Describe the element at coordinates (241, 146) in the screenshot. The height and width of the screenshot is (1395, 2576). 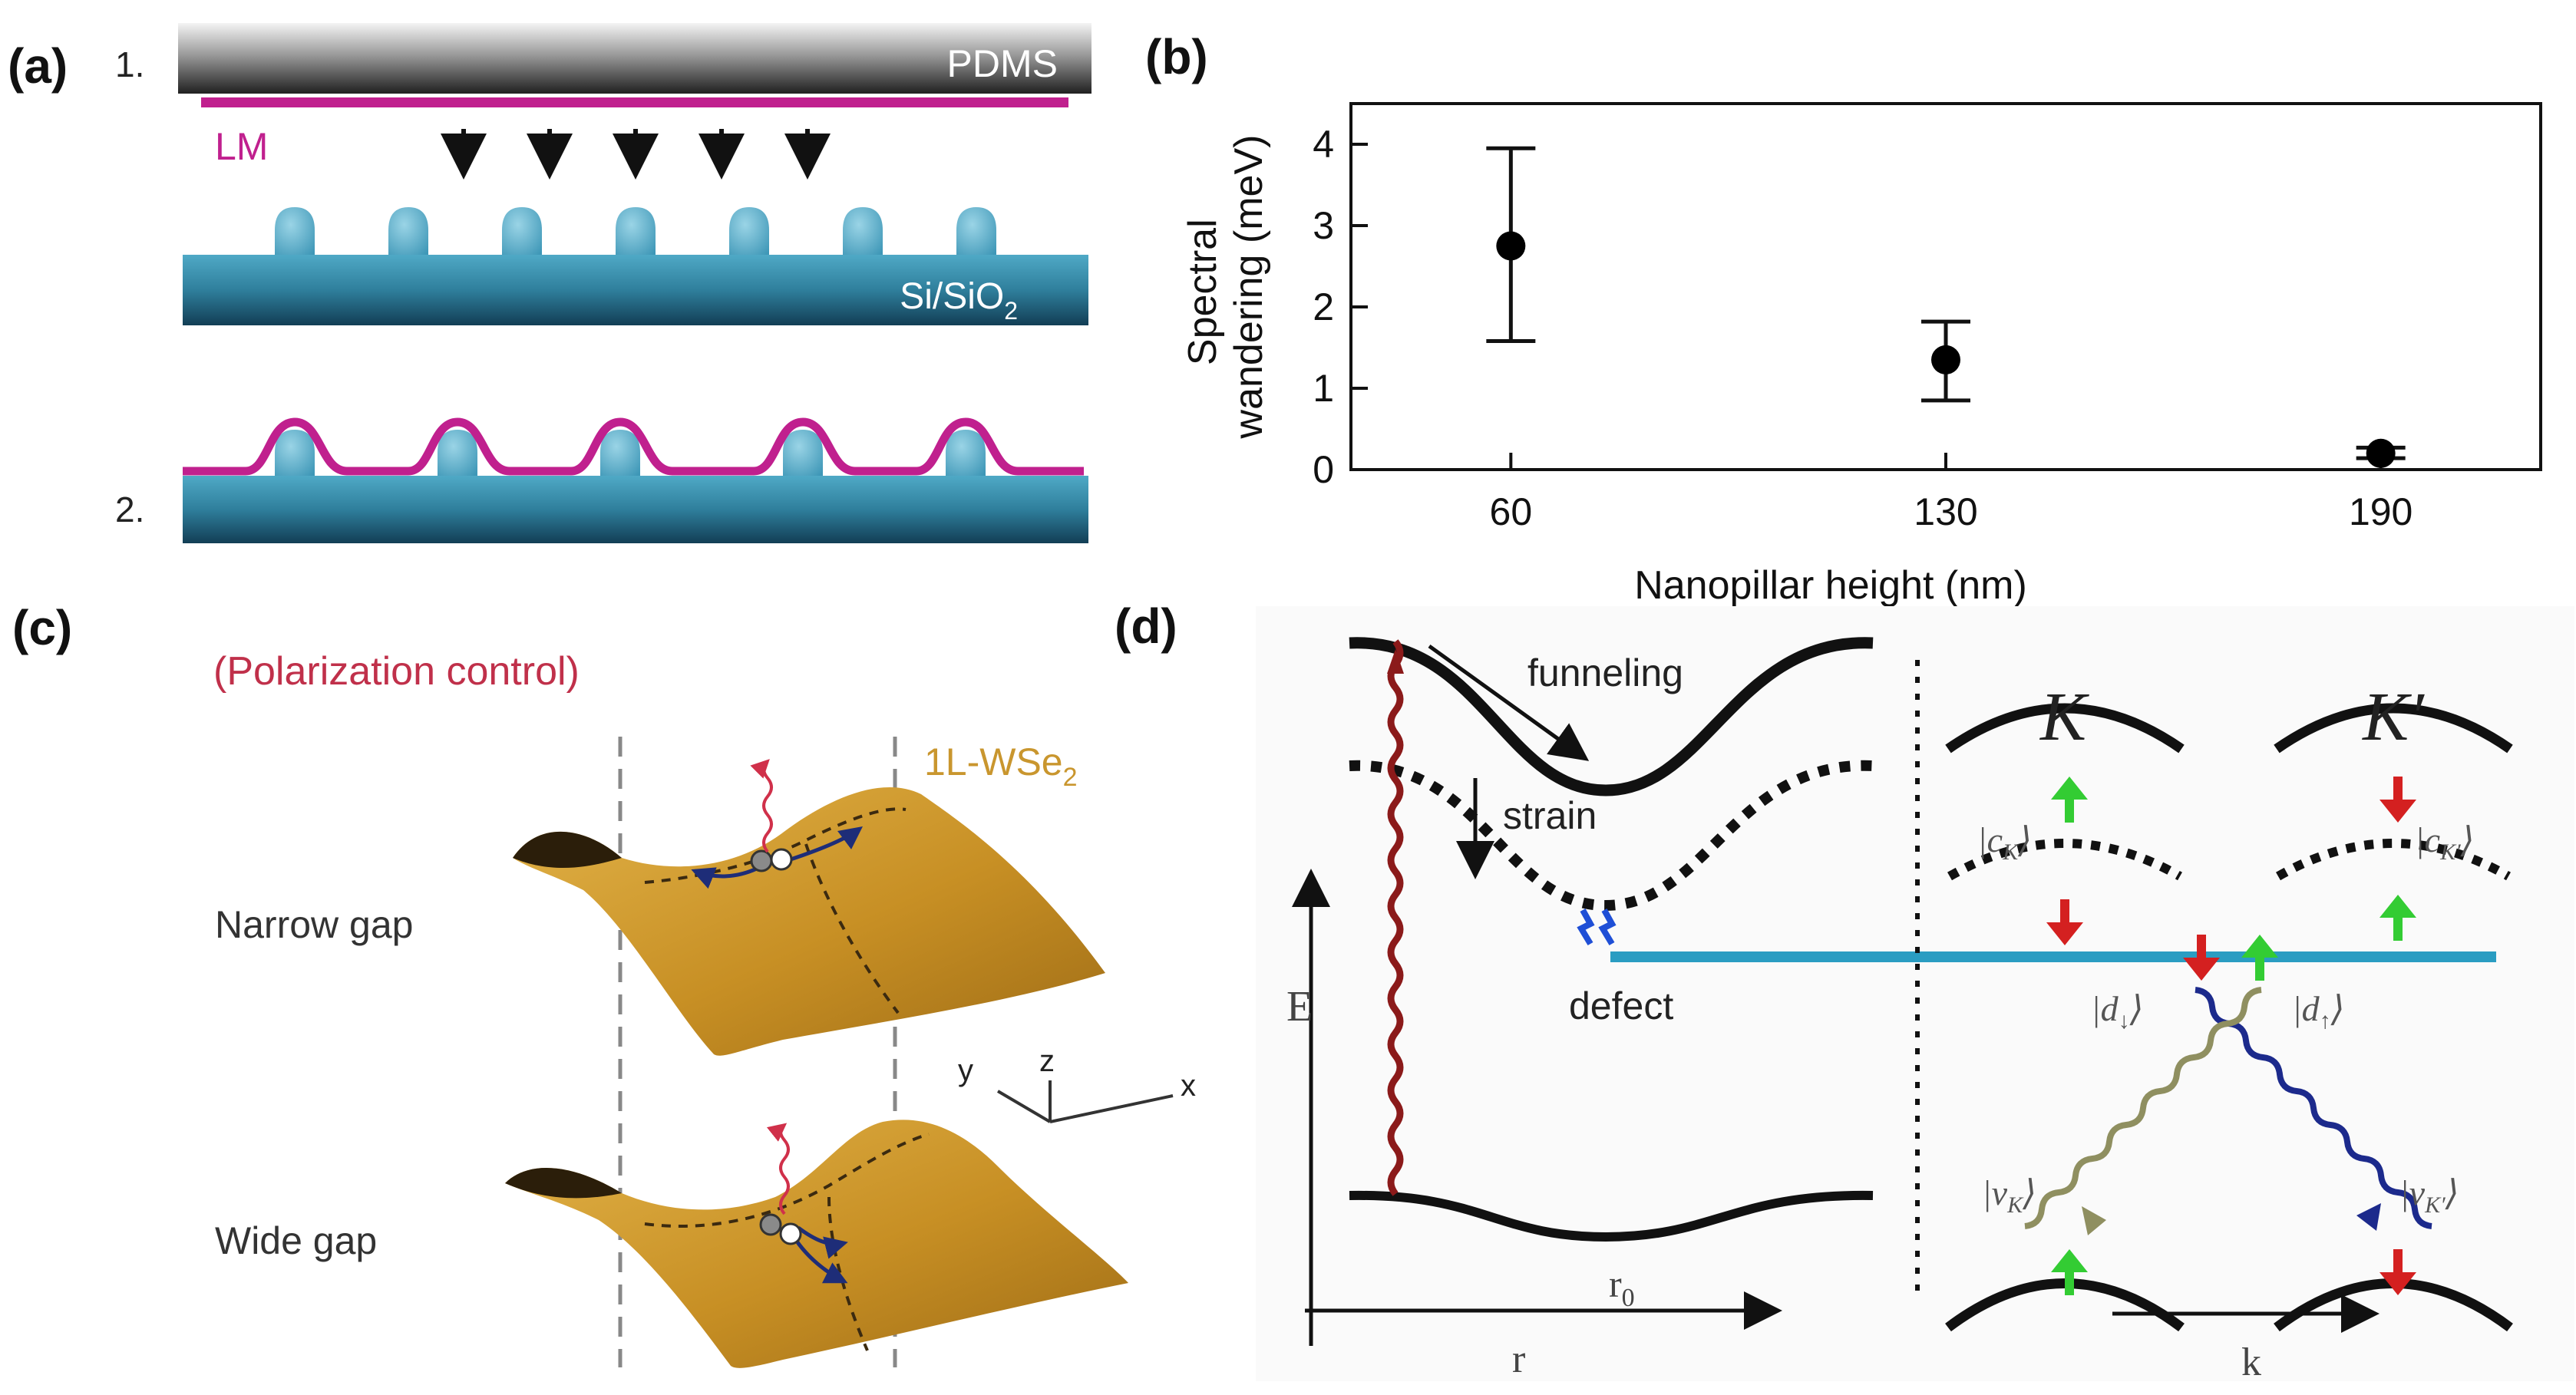
I see `lm-label: LM` at that location.